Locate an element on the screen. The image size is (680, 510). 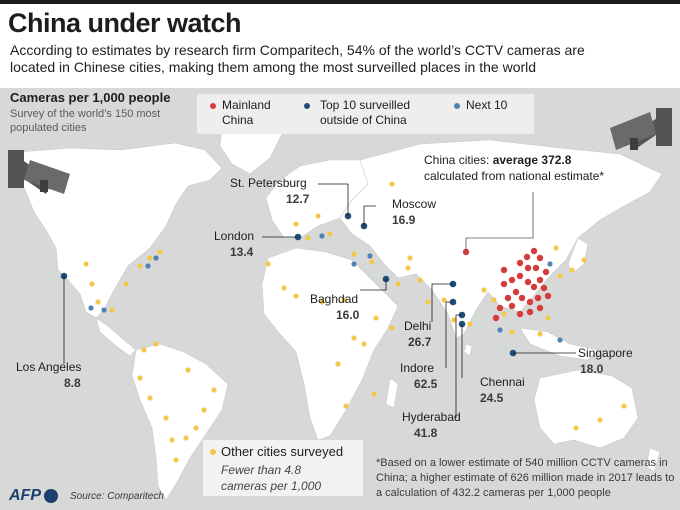
legend-top10-dot is located at coordinates (307, 106).